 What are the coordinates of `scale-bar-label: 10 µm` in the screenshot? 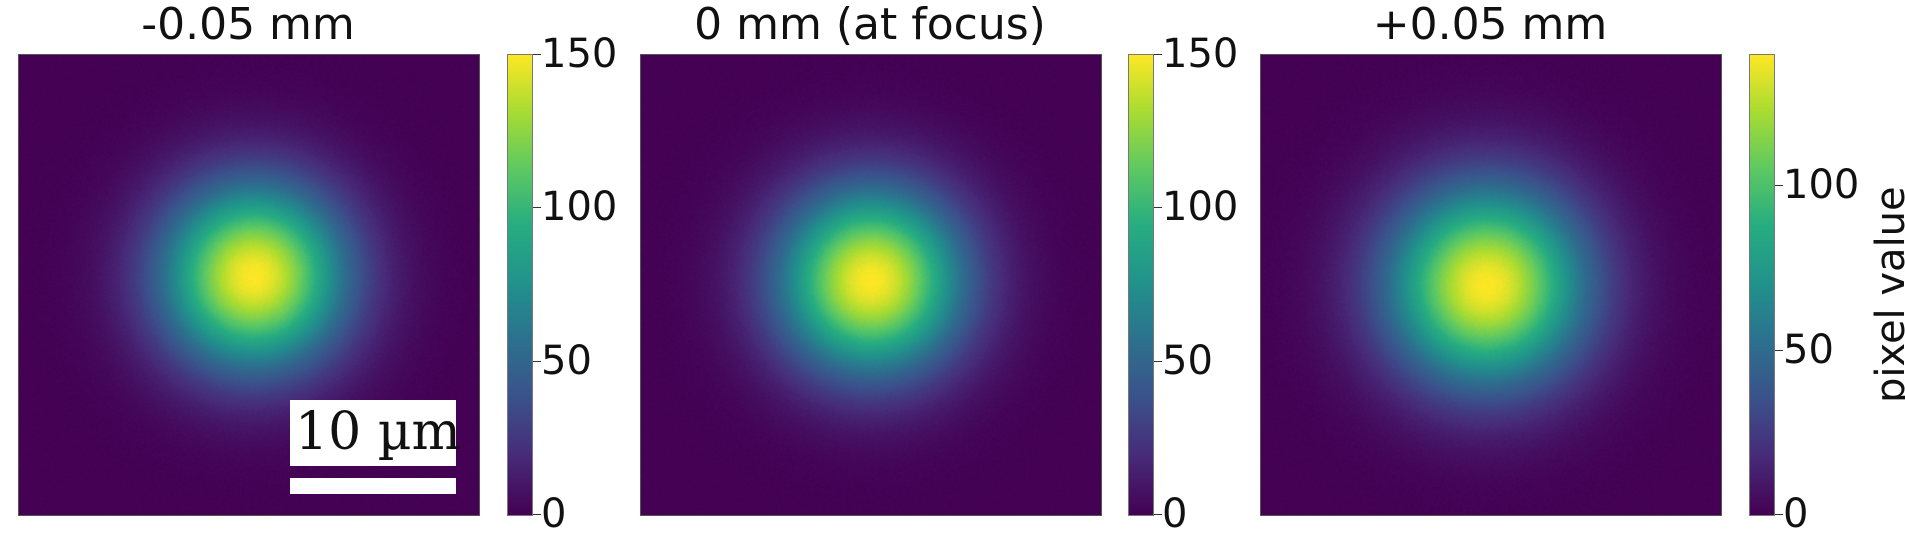 It's located at (378, 432).